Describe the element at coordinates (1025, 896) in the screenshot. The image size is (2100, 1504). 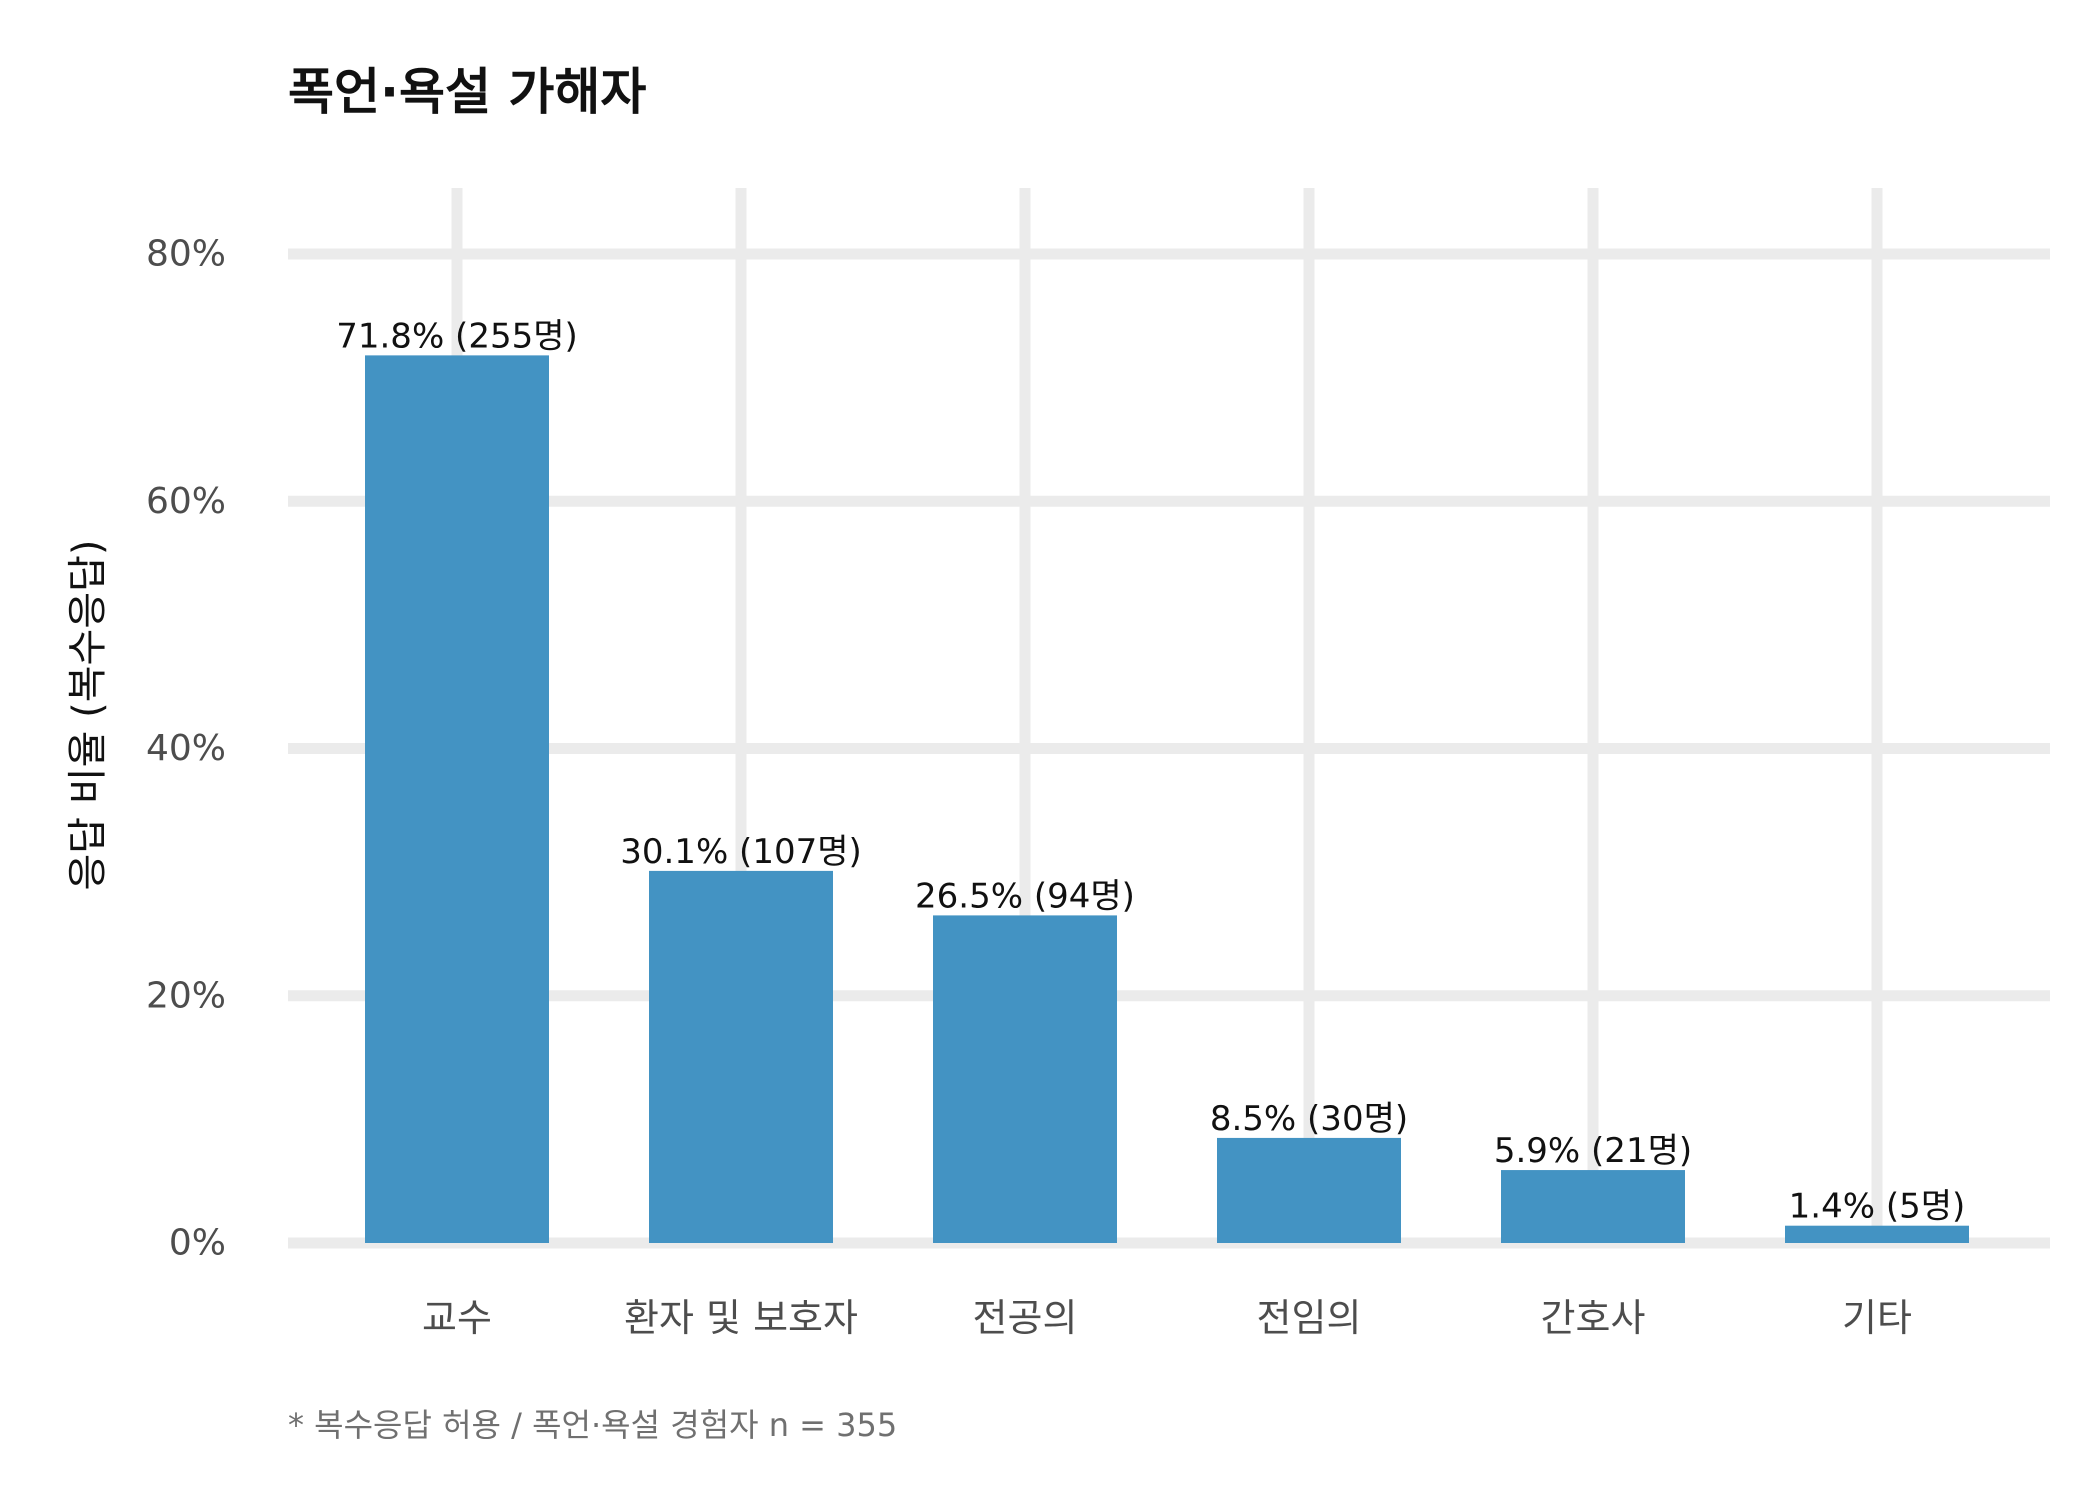
I see `data-label: 26.5% (94명)` at that location.